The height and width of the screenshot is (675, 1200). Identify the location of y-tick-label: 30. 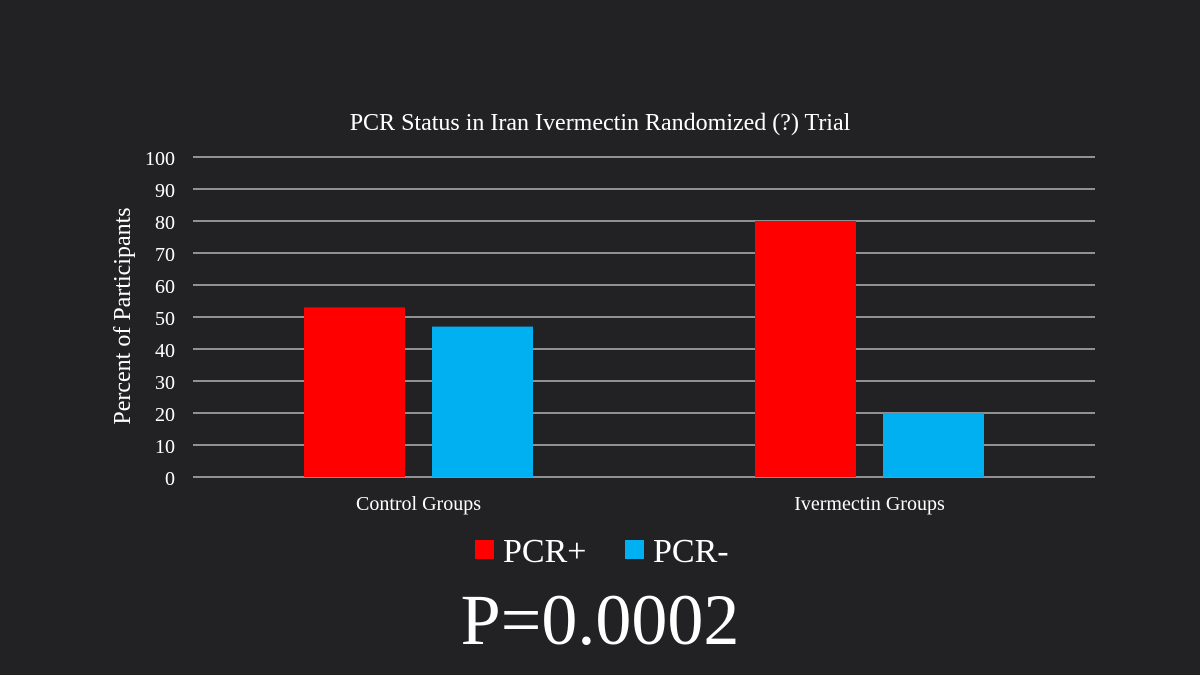
(165, 383).